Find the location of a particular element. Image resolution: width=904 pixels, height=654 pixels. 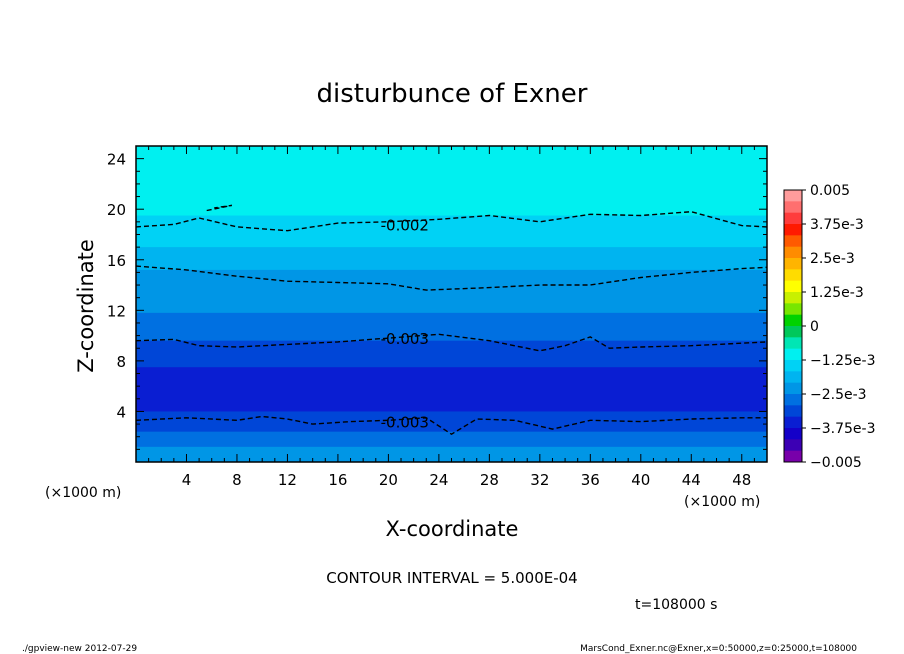

x-unit-left: (×1000 m) is located at coordinates (83, 493).